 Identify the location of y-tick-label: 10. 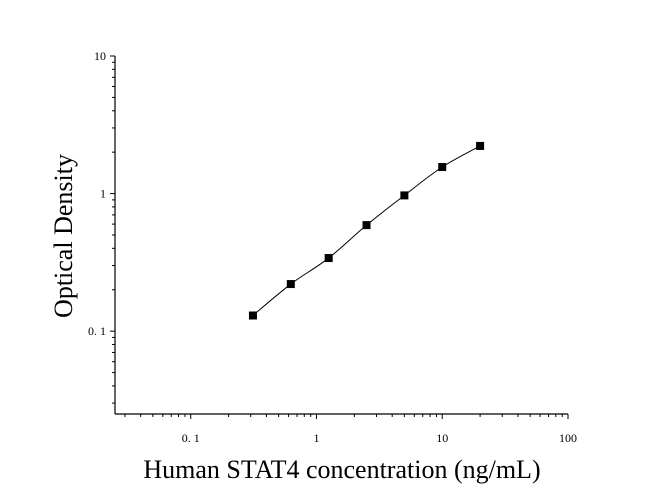
(100, 56).